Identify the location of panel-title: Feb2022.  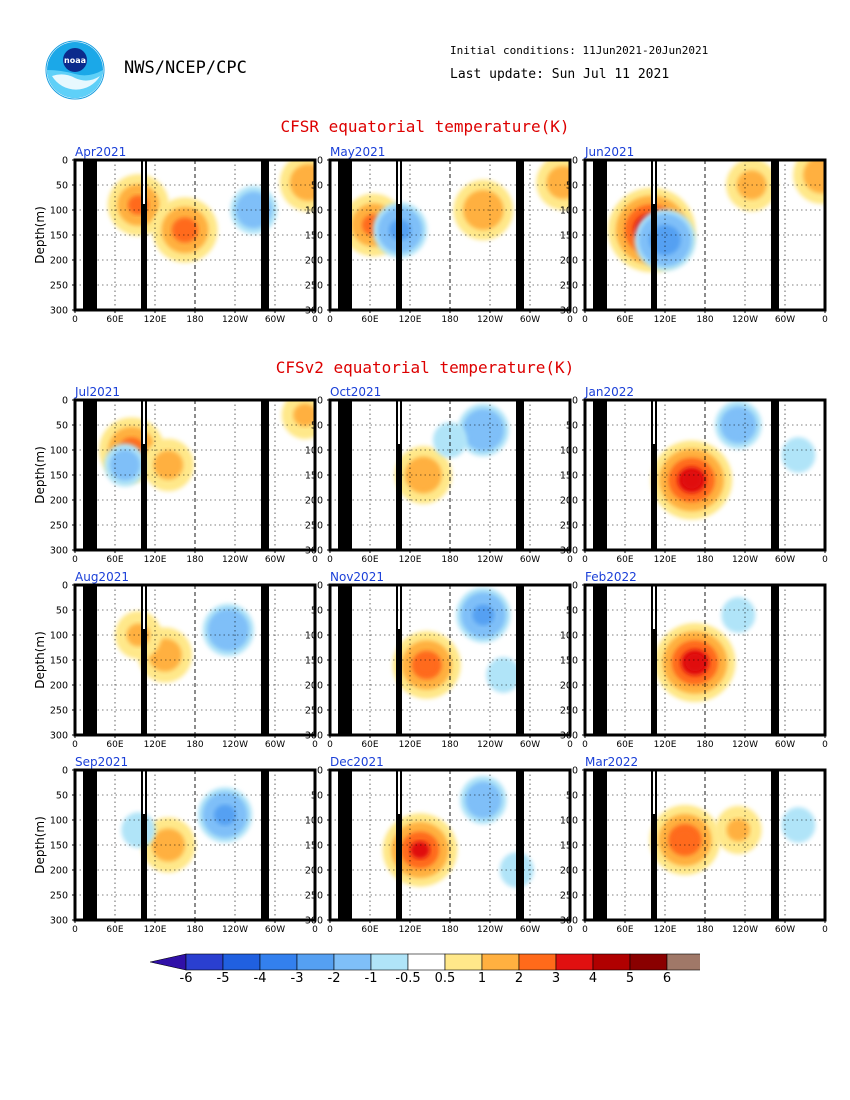
(611, 577).